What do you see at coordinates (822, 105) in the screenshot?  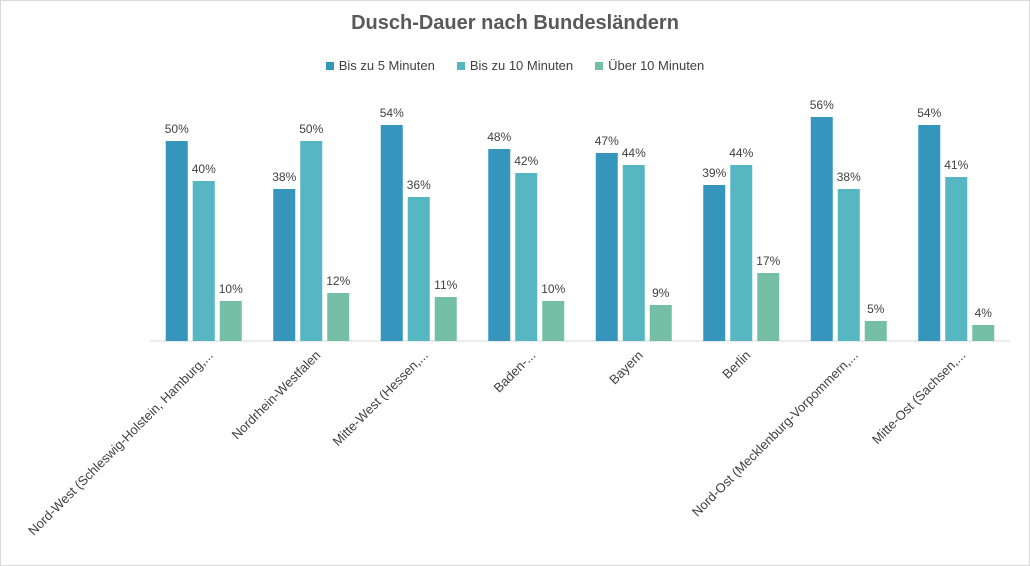 I see `data-label: 56%` at bounding box center [822, 105].